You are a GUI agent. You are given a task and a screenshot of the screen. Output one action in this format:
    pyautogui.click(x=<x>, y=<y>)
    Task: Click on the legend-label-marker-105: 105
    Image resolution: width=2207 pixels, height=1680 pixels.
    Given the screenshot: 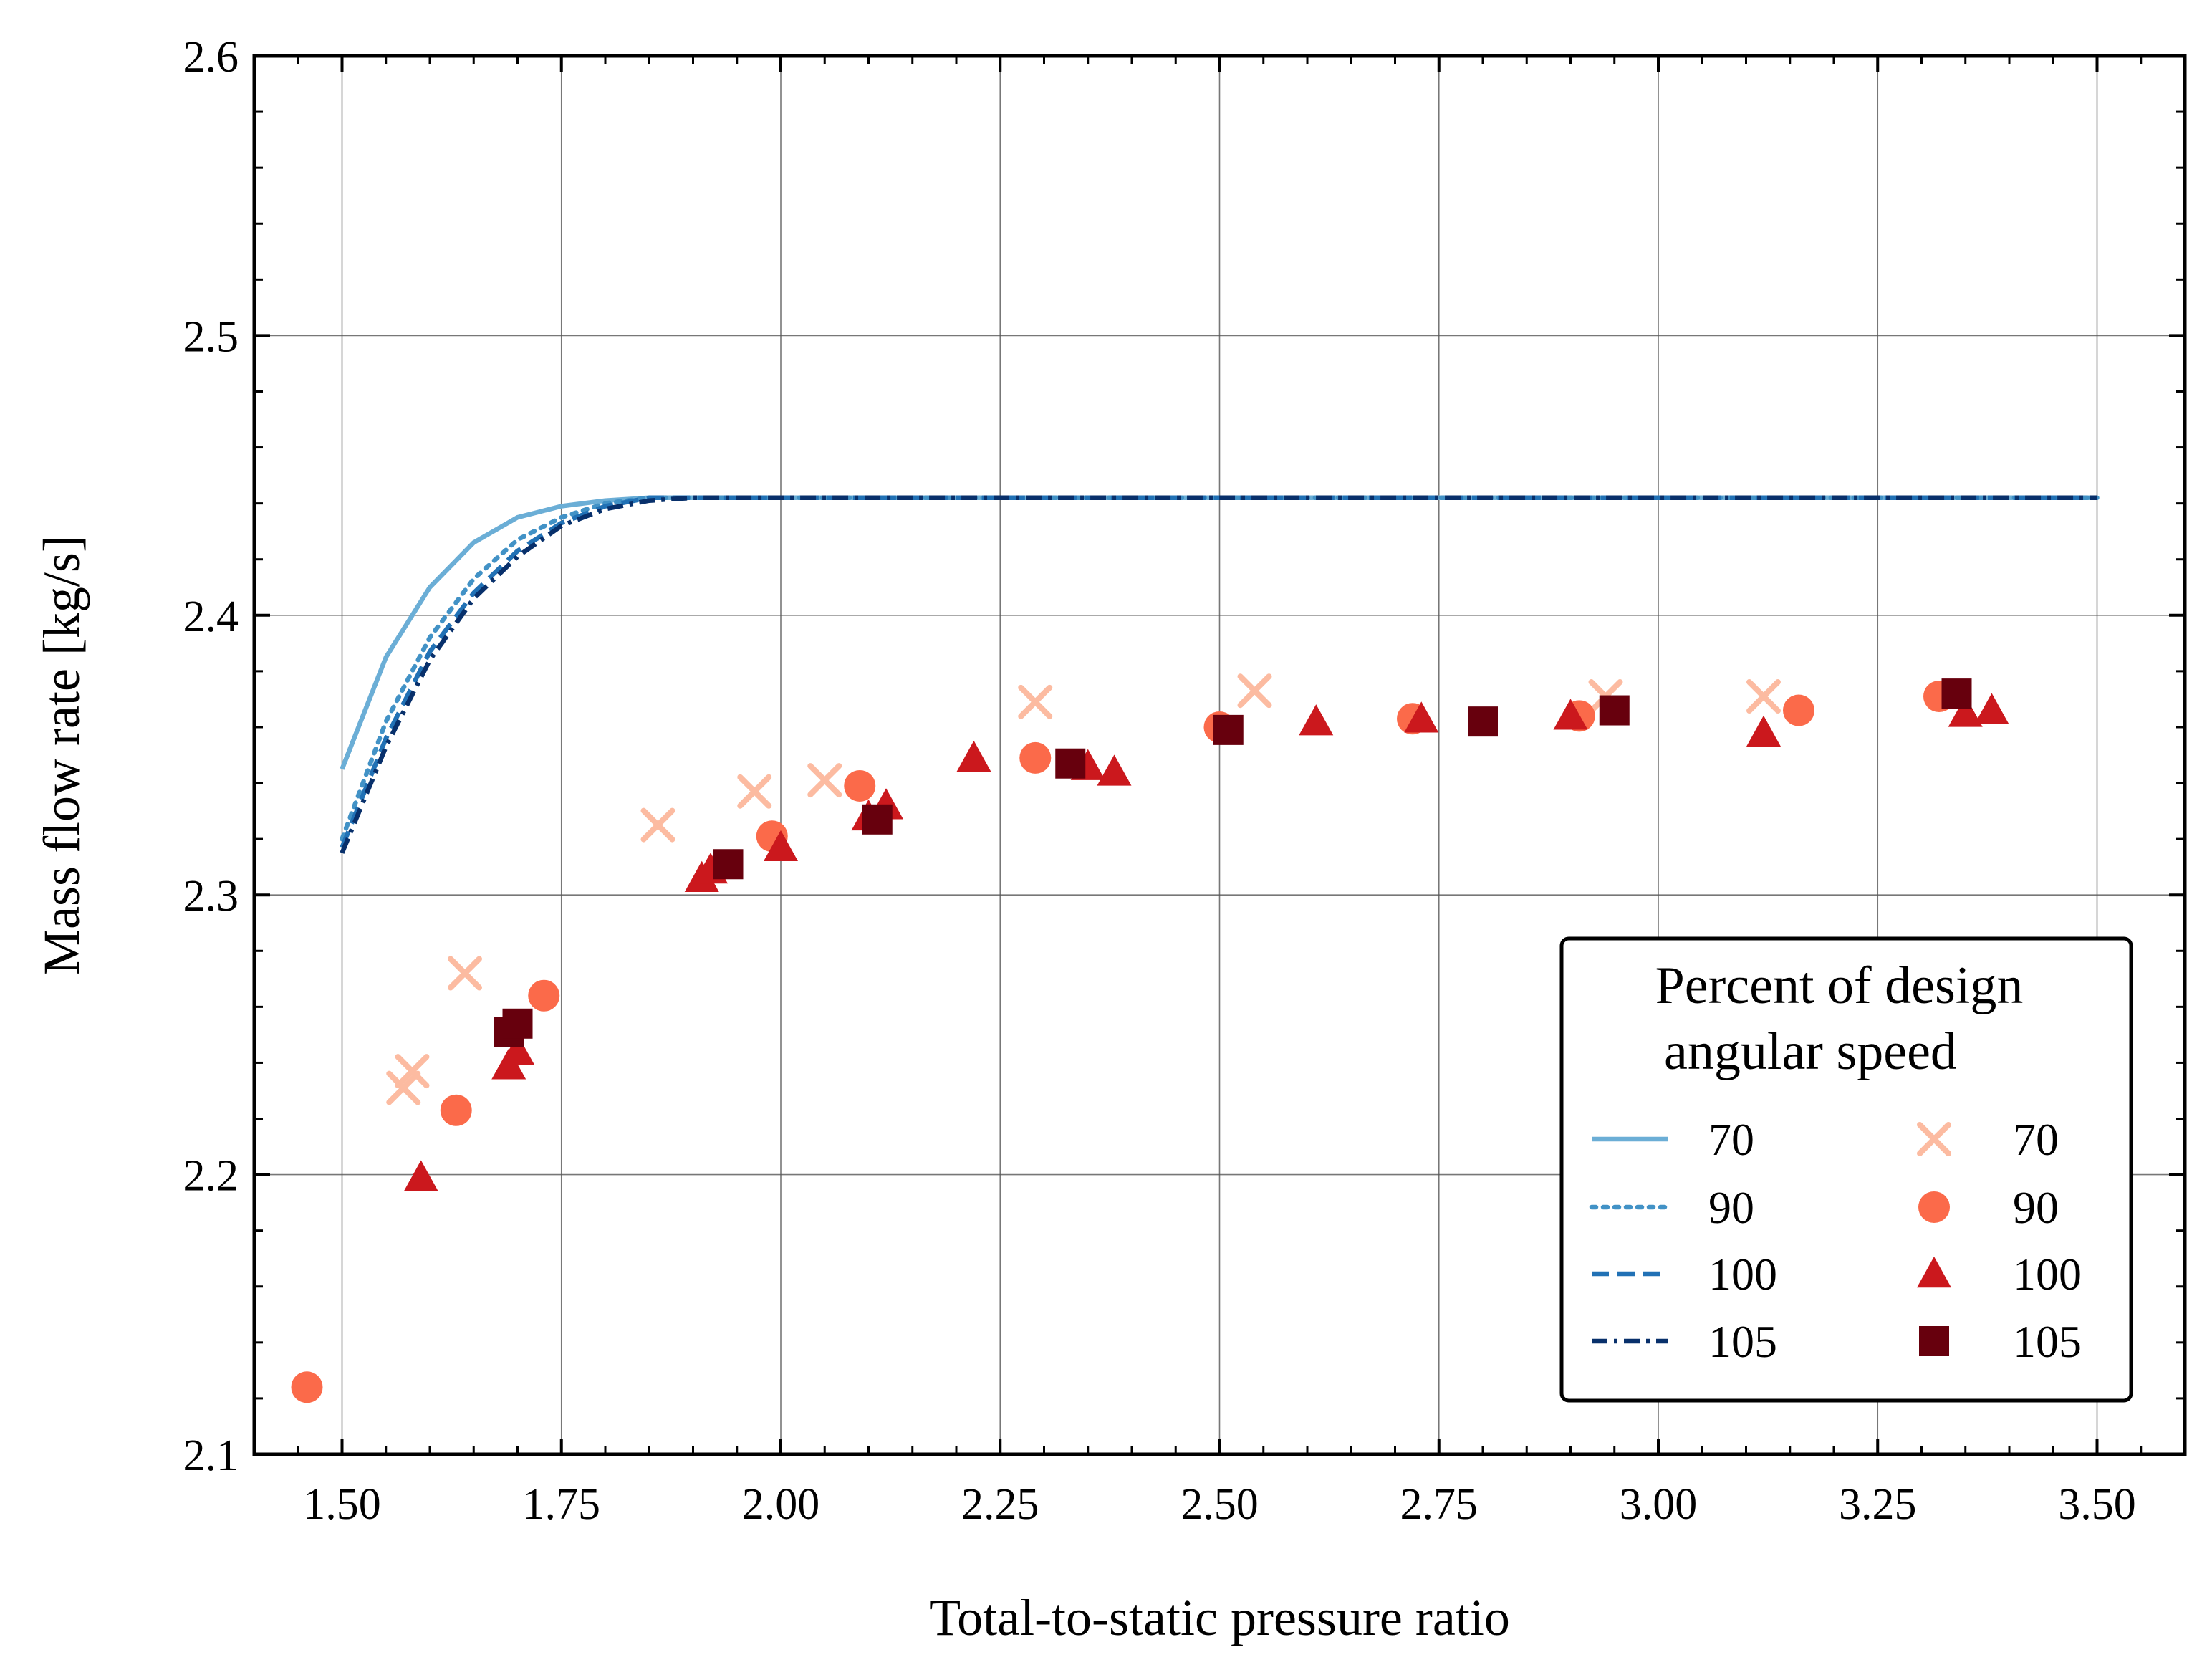 What is the action you would take?
    pyautogui.click(x=2048, y=1341)
    